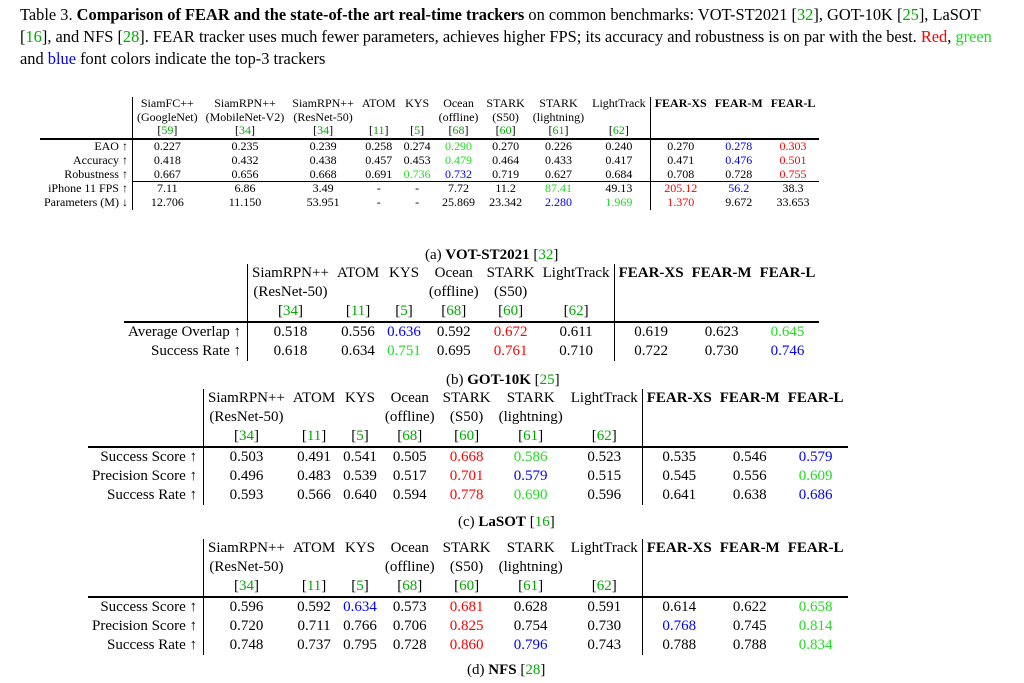 This screenshot has height=683, width=1024. What do you see at coordinates (146, 495) in the screenshot?
I see `row-label: Success Rate ↑` at bounding box center [146, 495].